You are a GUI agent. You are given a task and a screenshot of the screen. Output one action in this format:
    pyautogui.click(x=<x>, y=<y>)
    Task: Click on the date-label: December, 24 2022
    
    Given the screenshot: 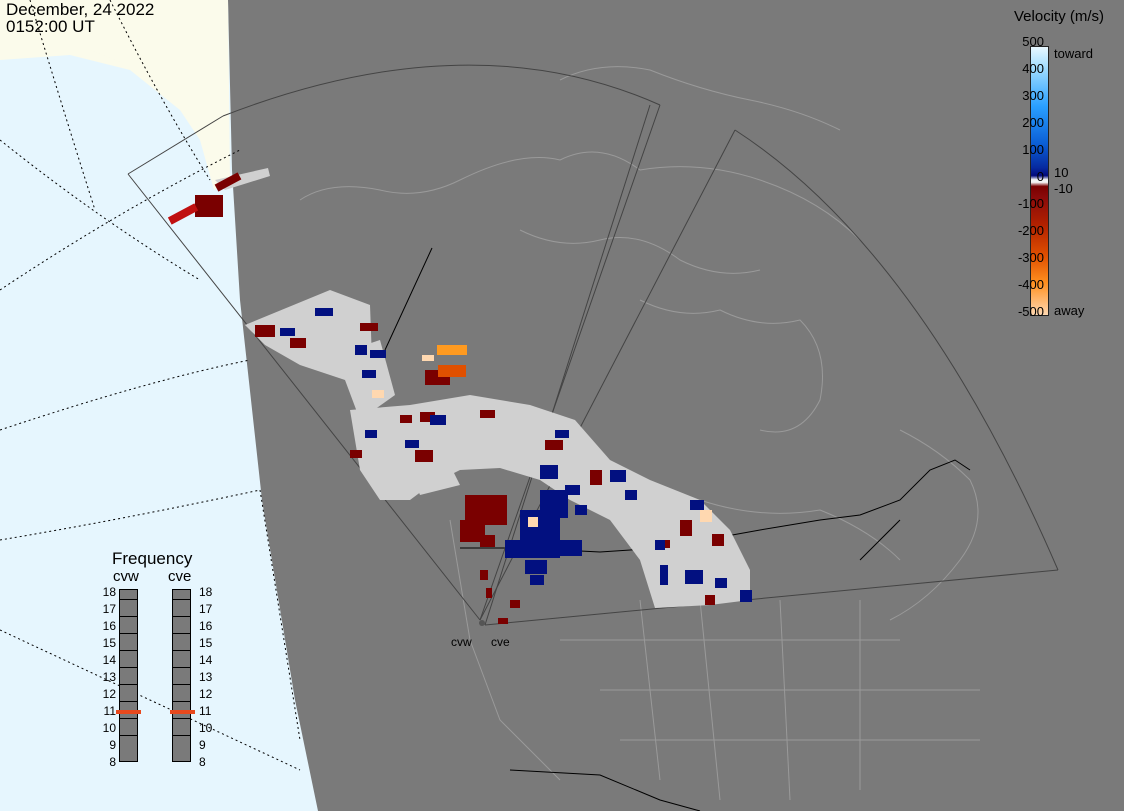 What is the action you would take?
    pyautogui.click(x=80, y=9)
    